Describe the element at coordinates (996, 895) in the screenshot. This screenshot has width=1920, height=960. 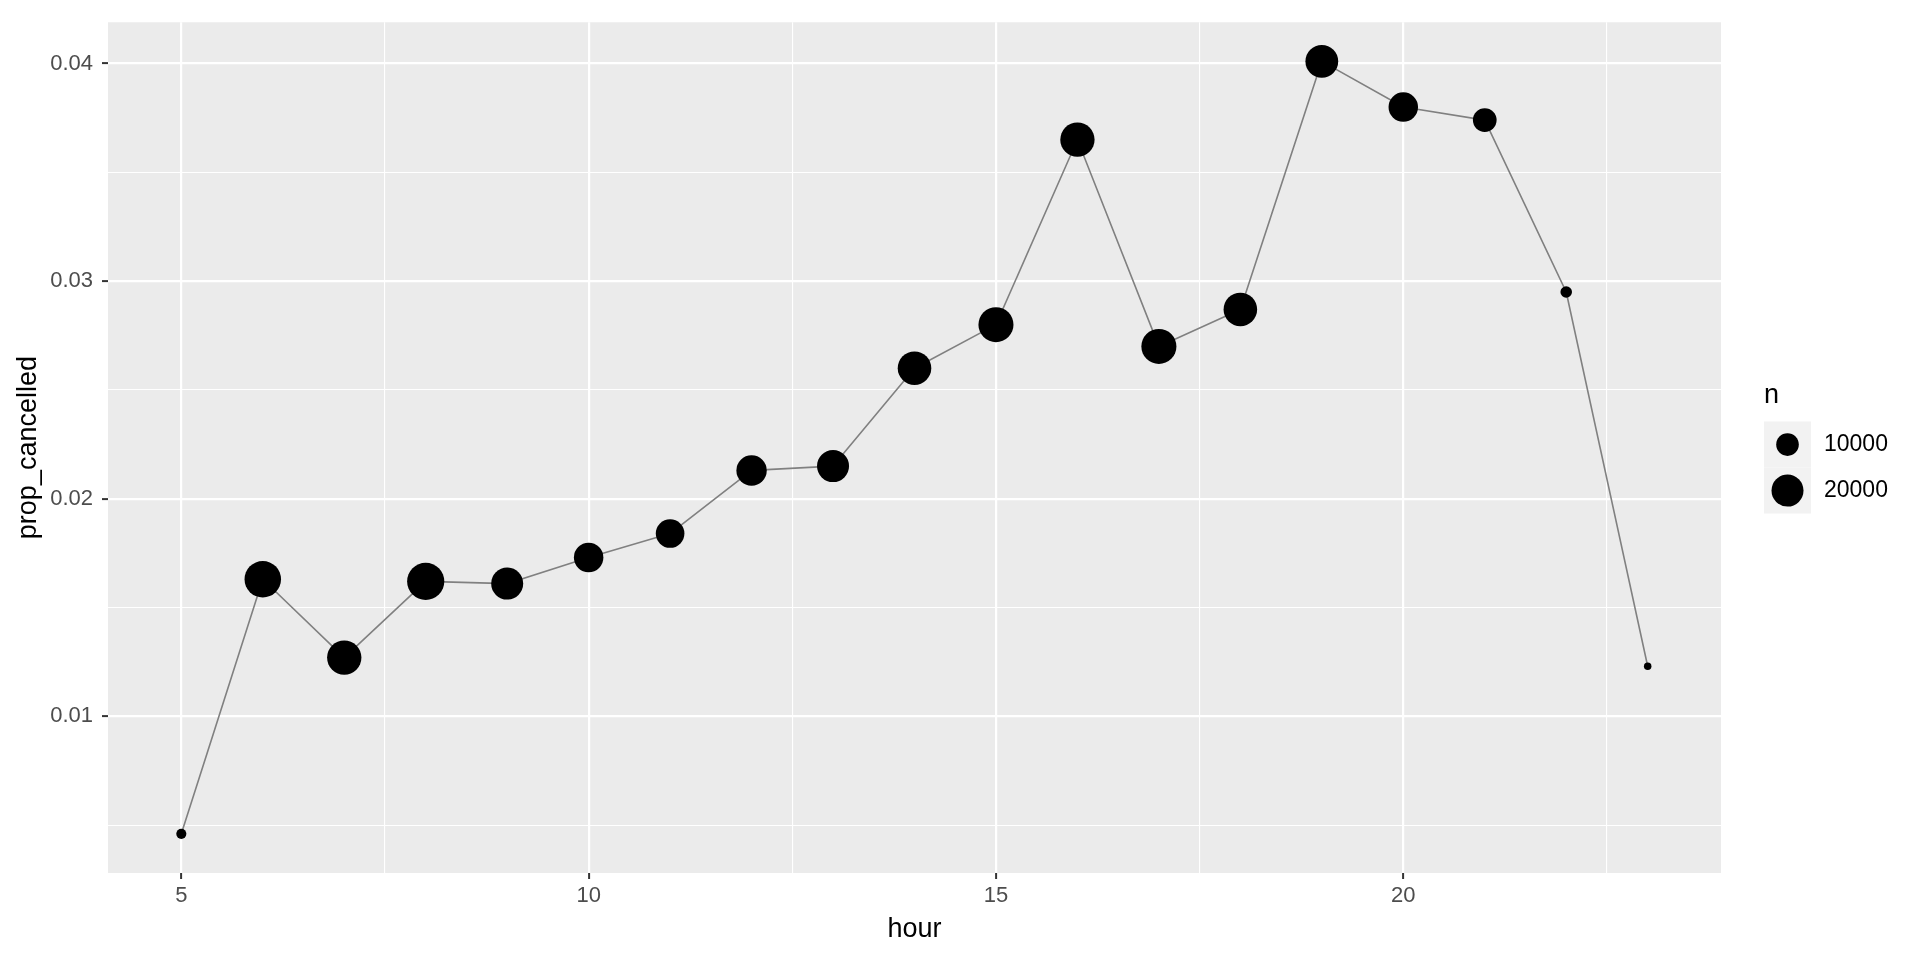
I see `x-tick-label: 15` at that location.